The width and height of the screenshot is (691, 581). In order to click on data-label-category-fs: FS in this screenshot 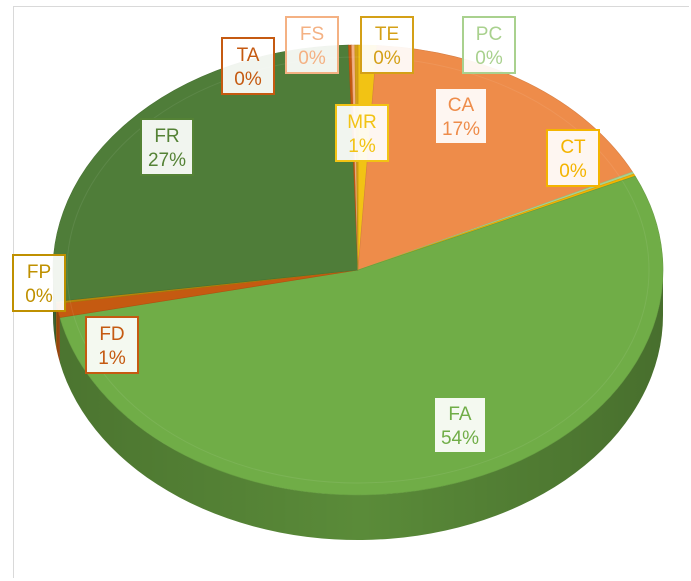, I will do `click(312, 34)`.